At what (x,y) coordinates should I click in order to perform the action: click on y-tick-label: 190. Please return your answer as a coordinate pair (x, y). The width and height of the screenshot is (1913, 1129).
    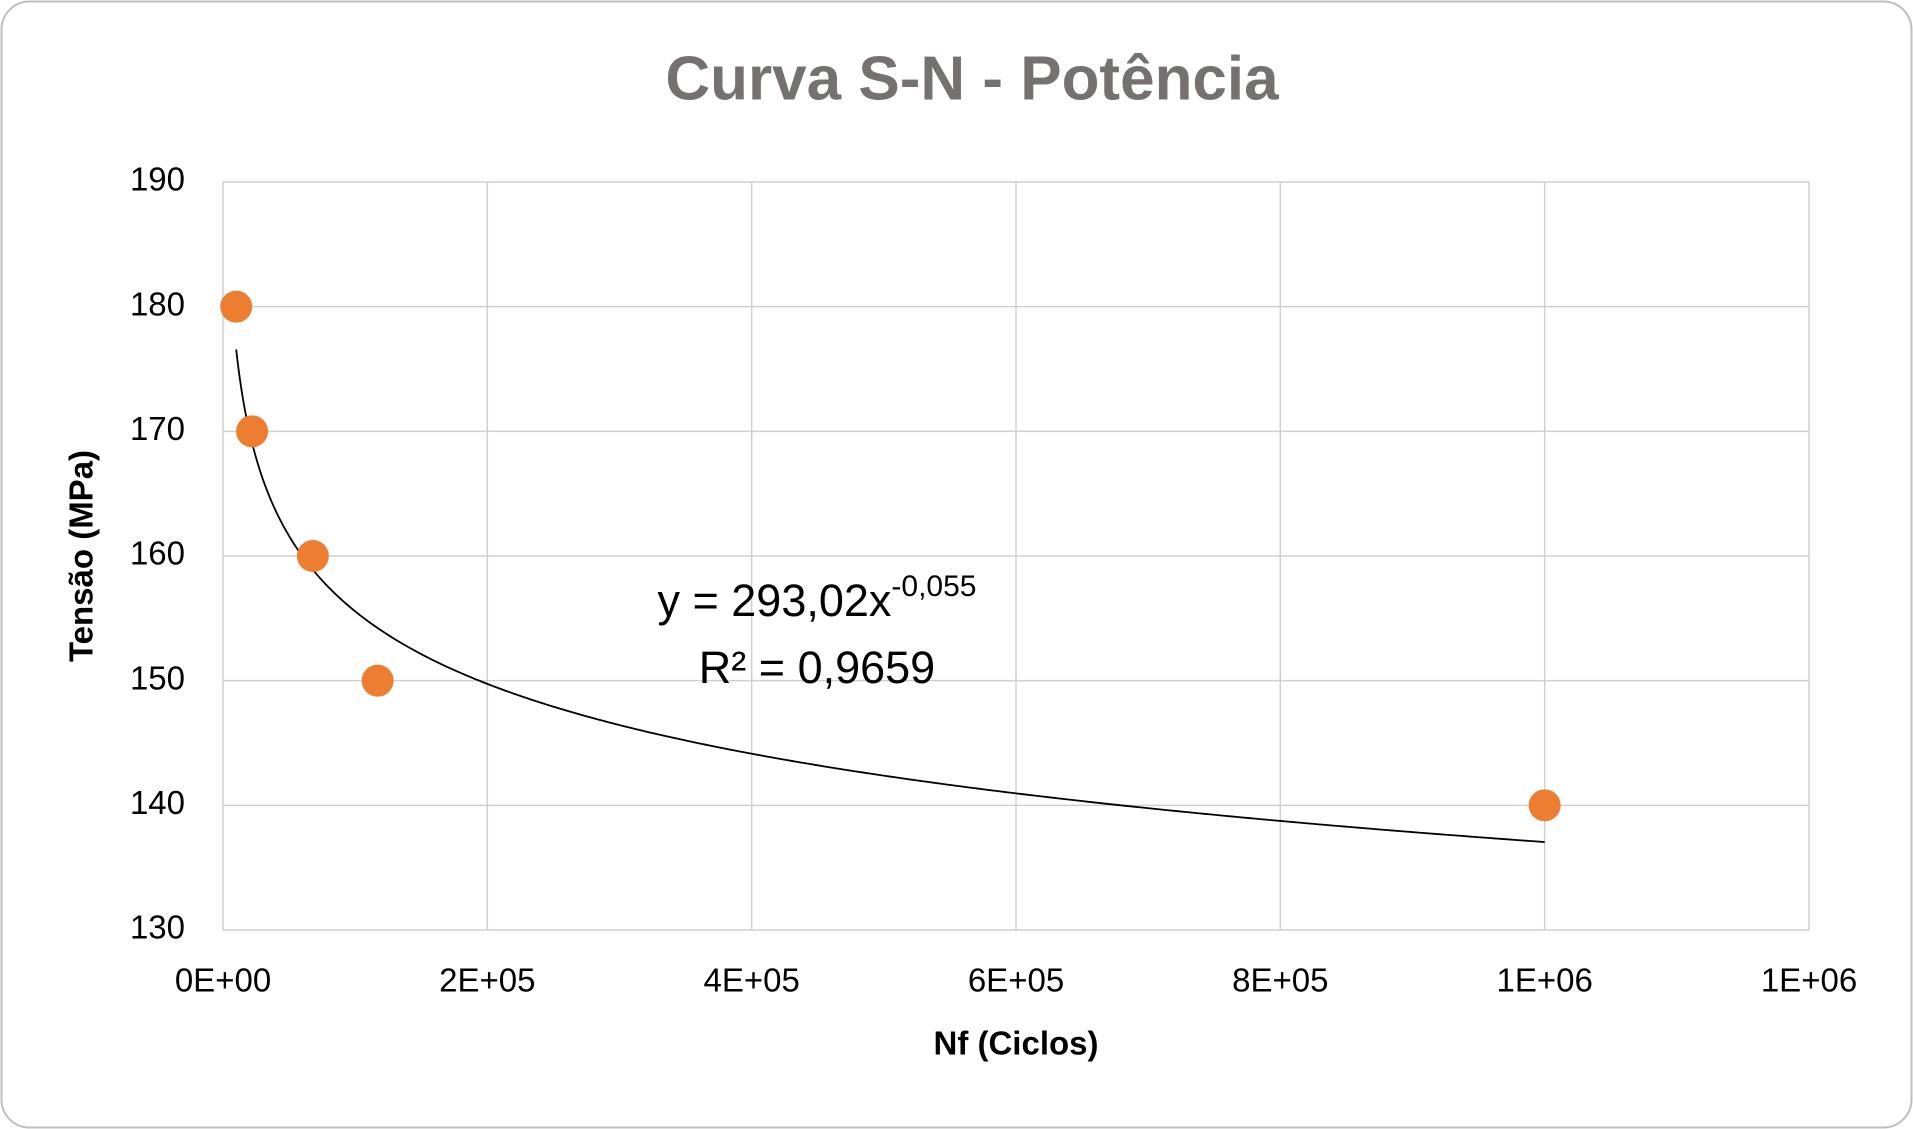
    Looking at the image, I should click on (157, 179).